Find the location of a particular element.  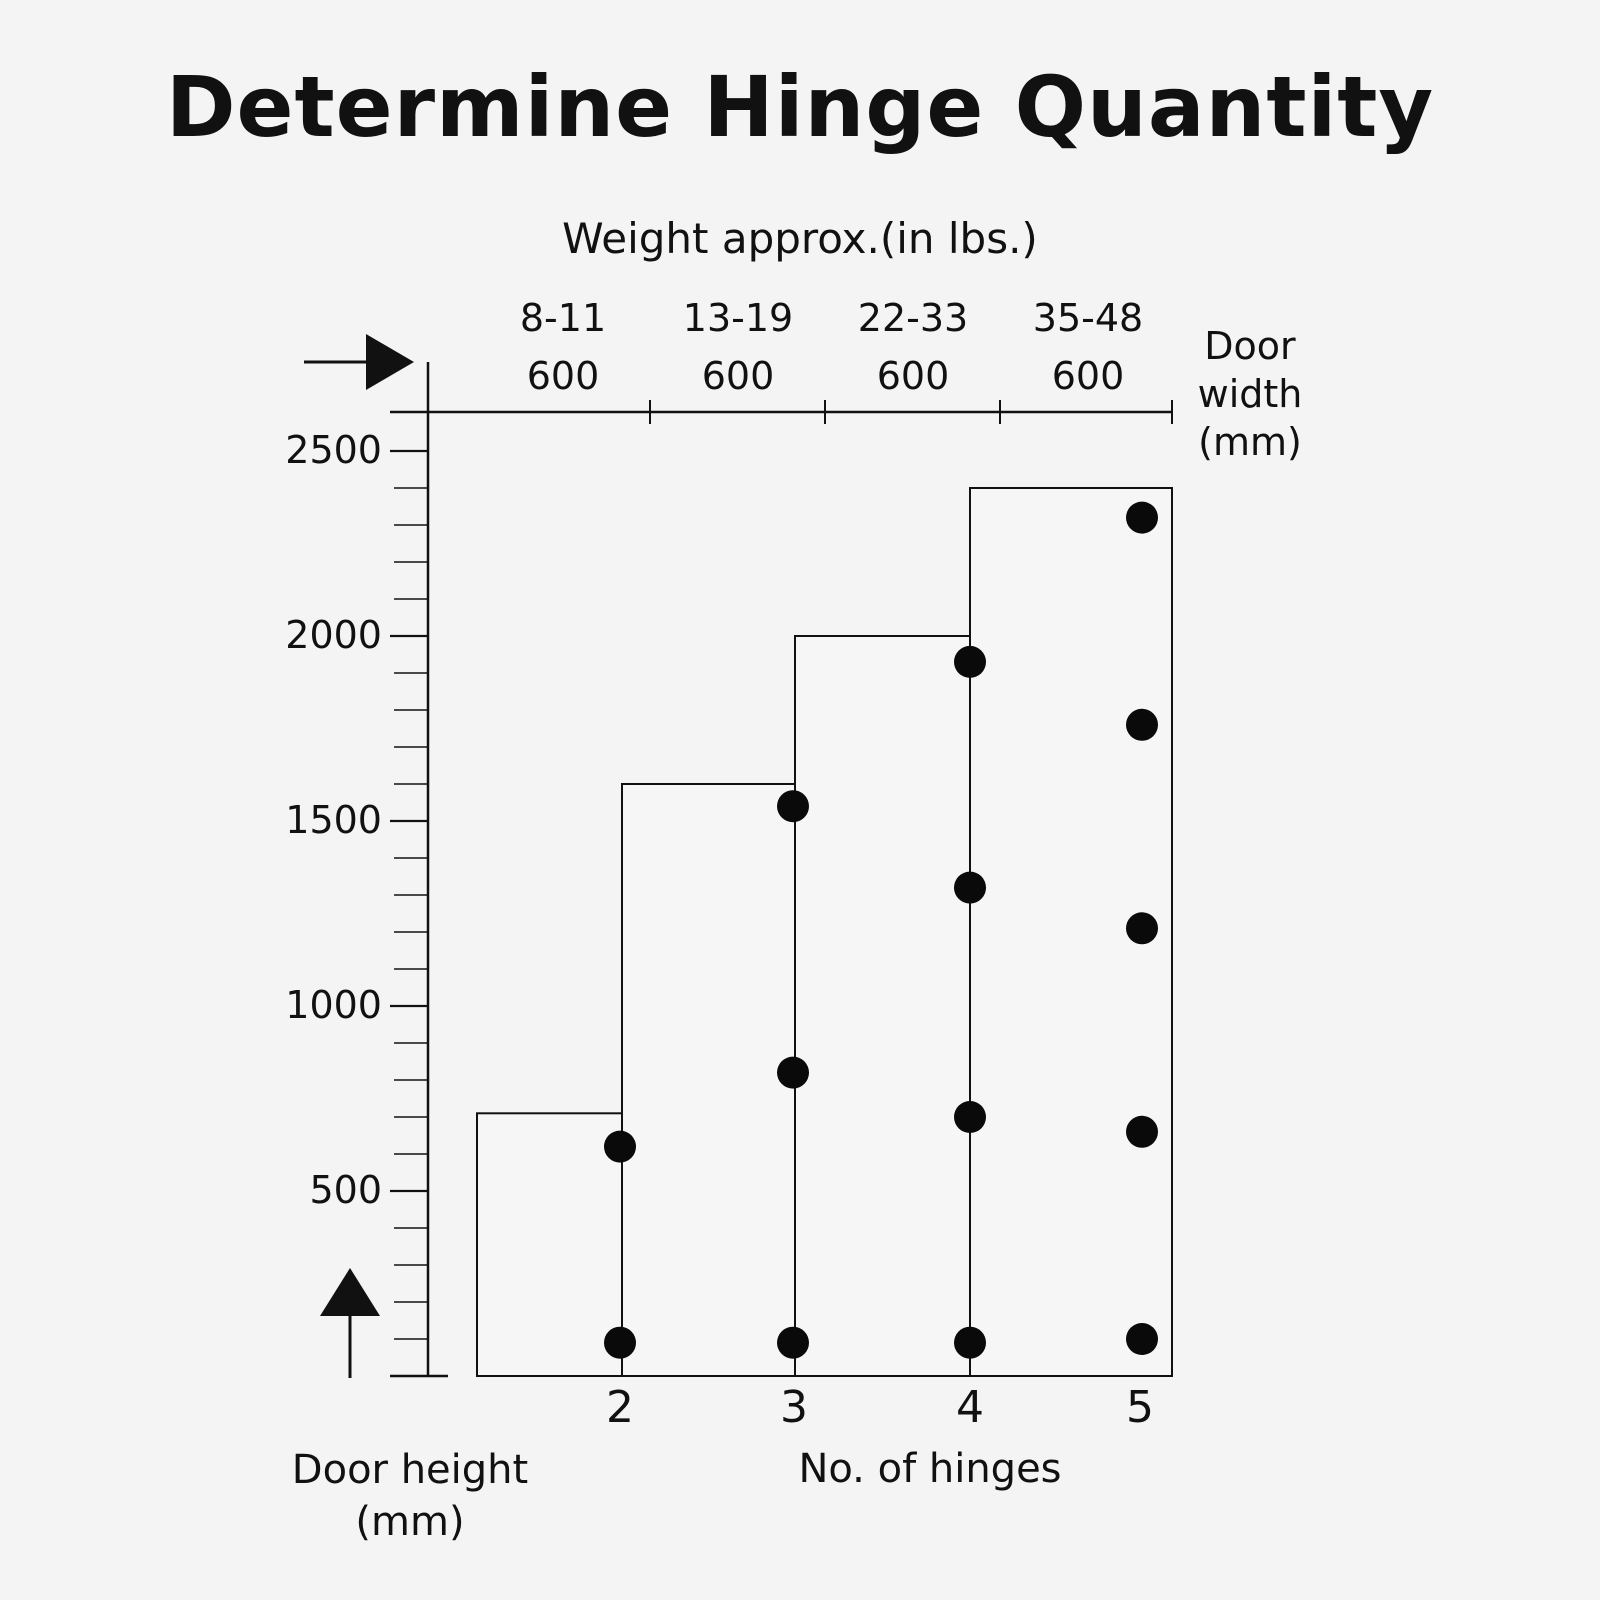

y-axis-ticks is located at coordinates (409, 894).